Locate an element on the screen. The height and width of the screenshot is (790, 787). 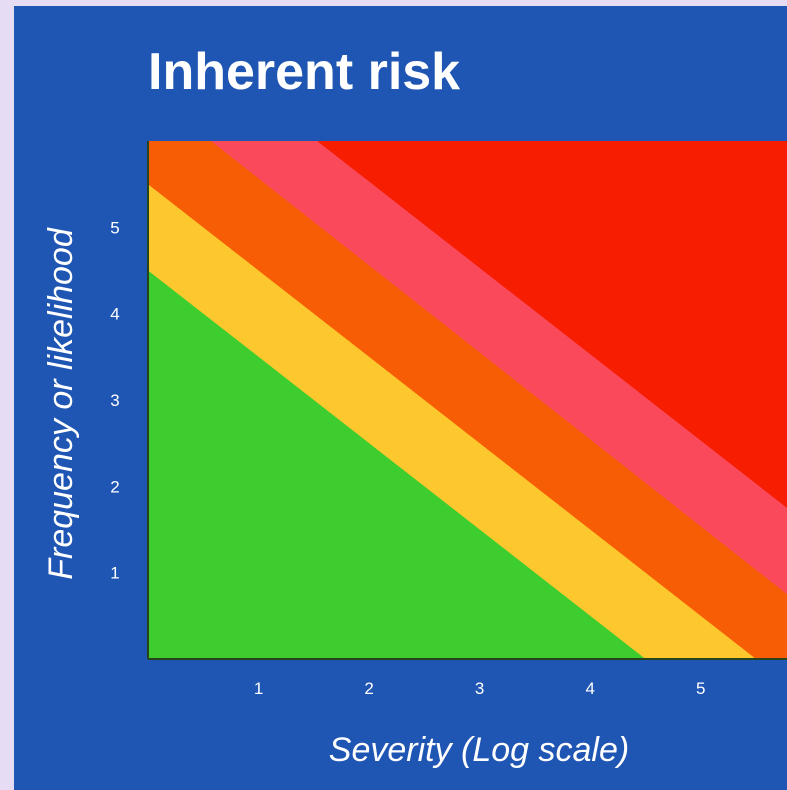
x-tick-label: 3 is located at coordinates (479, 688).